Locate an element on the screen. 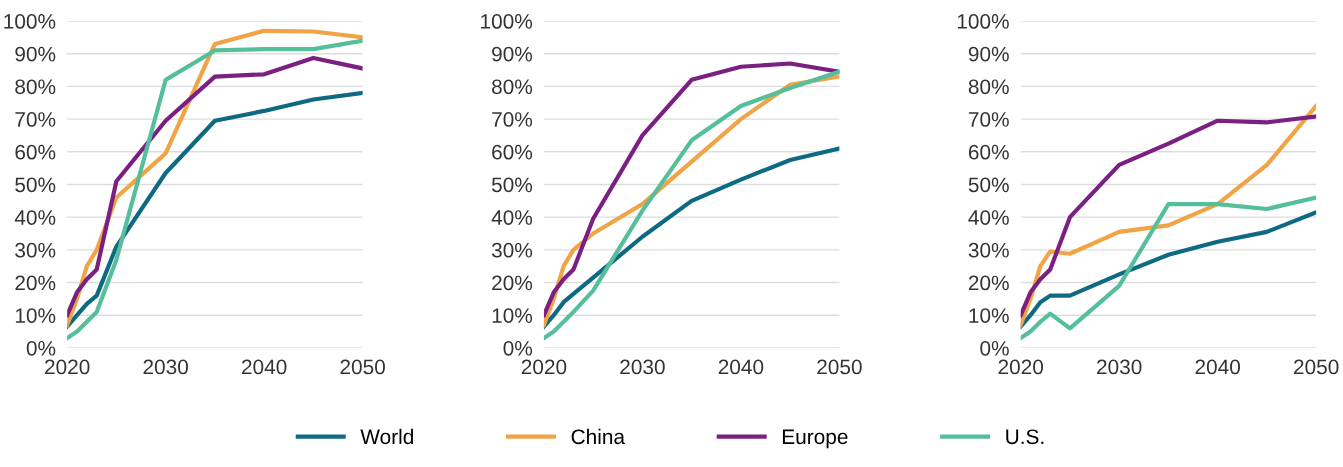  legend-label: Europe is located at coordinates (815, 439).